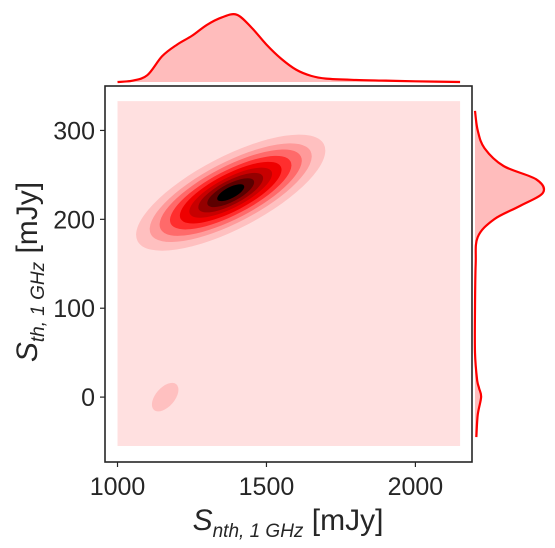 The image size is (555, 548). I want to click on y-axis-label: Sth, 1 GHz [mJy], so click(30, 272).